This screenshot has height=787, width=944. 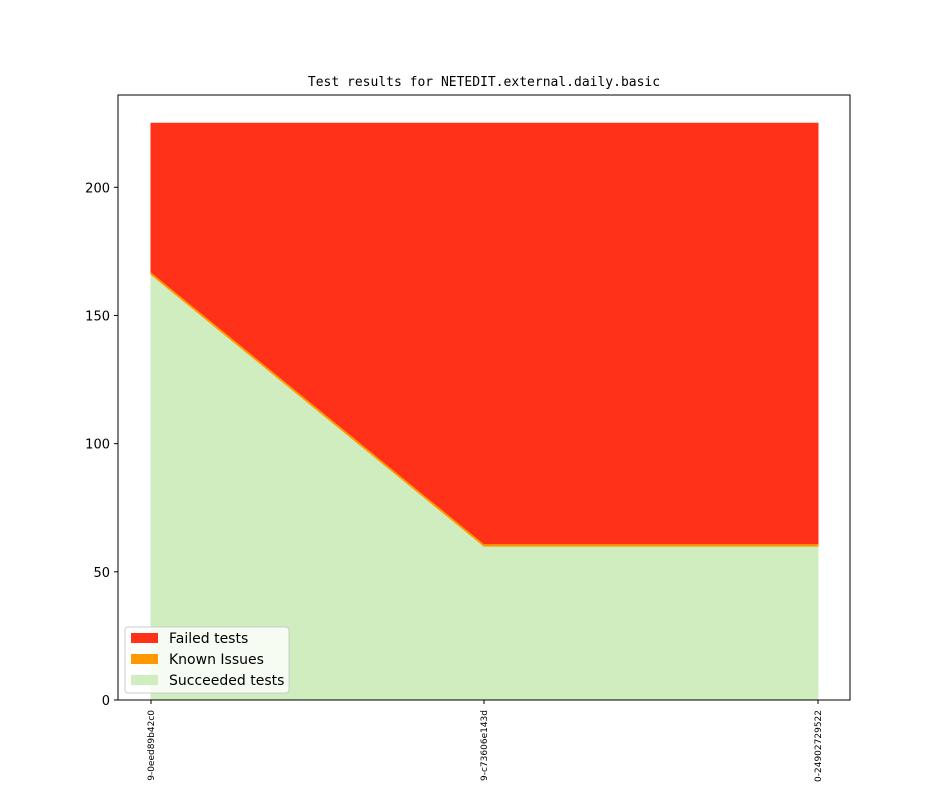 I want to click on legend: Failed tests Known Issues Succeeded tests, so click(x=207, y=660).